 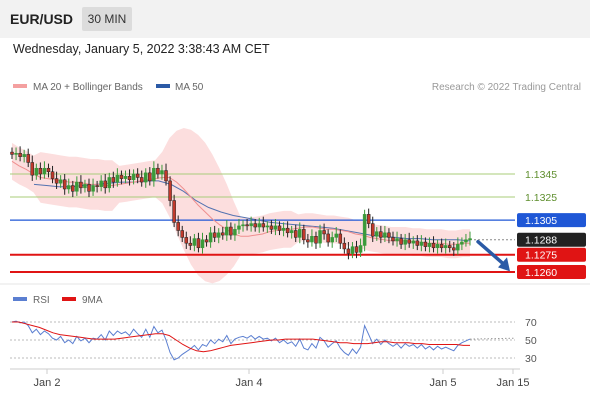 What do you see at coordinates (541, 241) in the screenshot?
I see `price-level-label: 1.1288` at bounding box center [541, 241].